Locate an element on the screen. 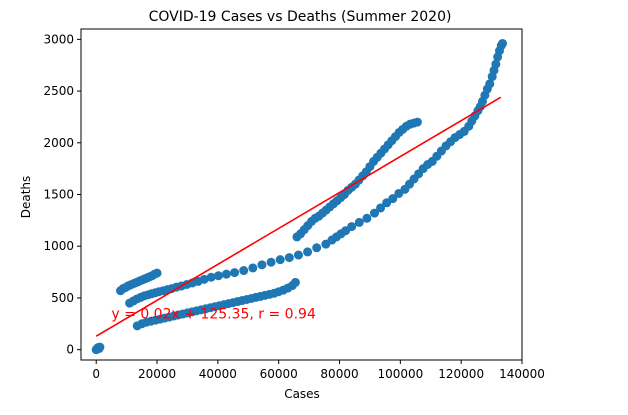 The image size is (628, 415). x-axis-label: Cases is located at coordinates (302, 394).